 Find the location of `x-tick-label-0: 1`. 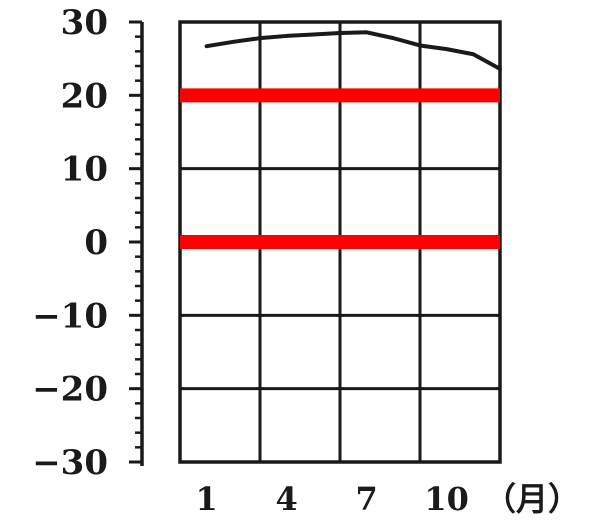

x-tick-label-0: 1 is located at coordinates (207, 499).